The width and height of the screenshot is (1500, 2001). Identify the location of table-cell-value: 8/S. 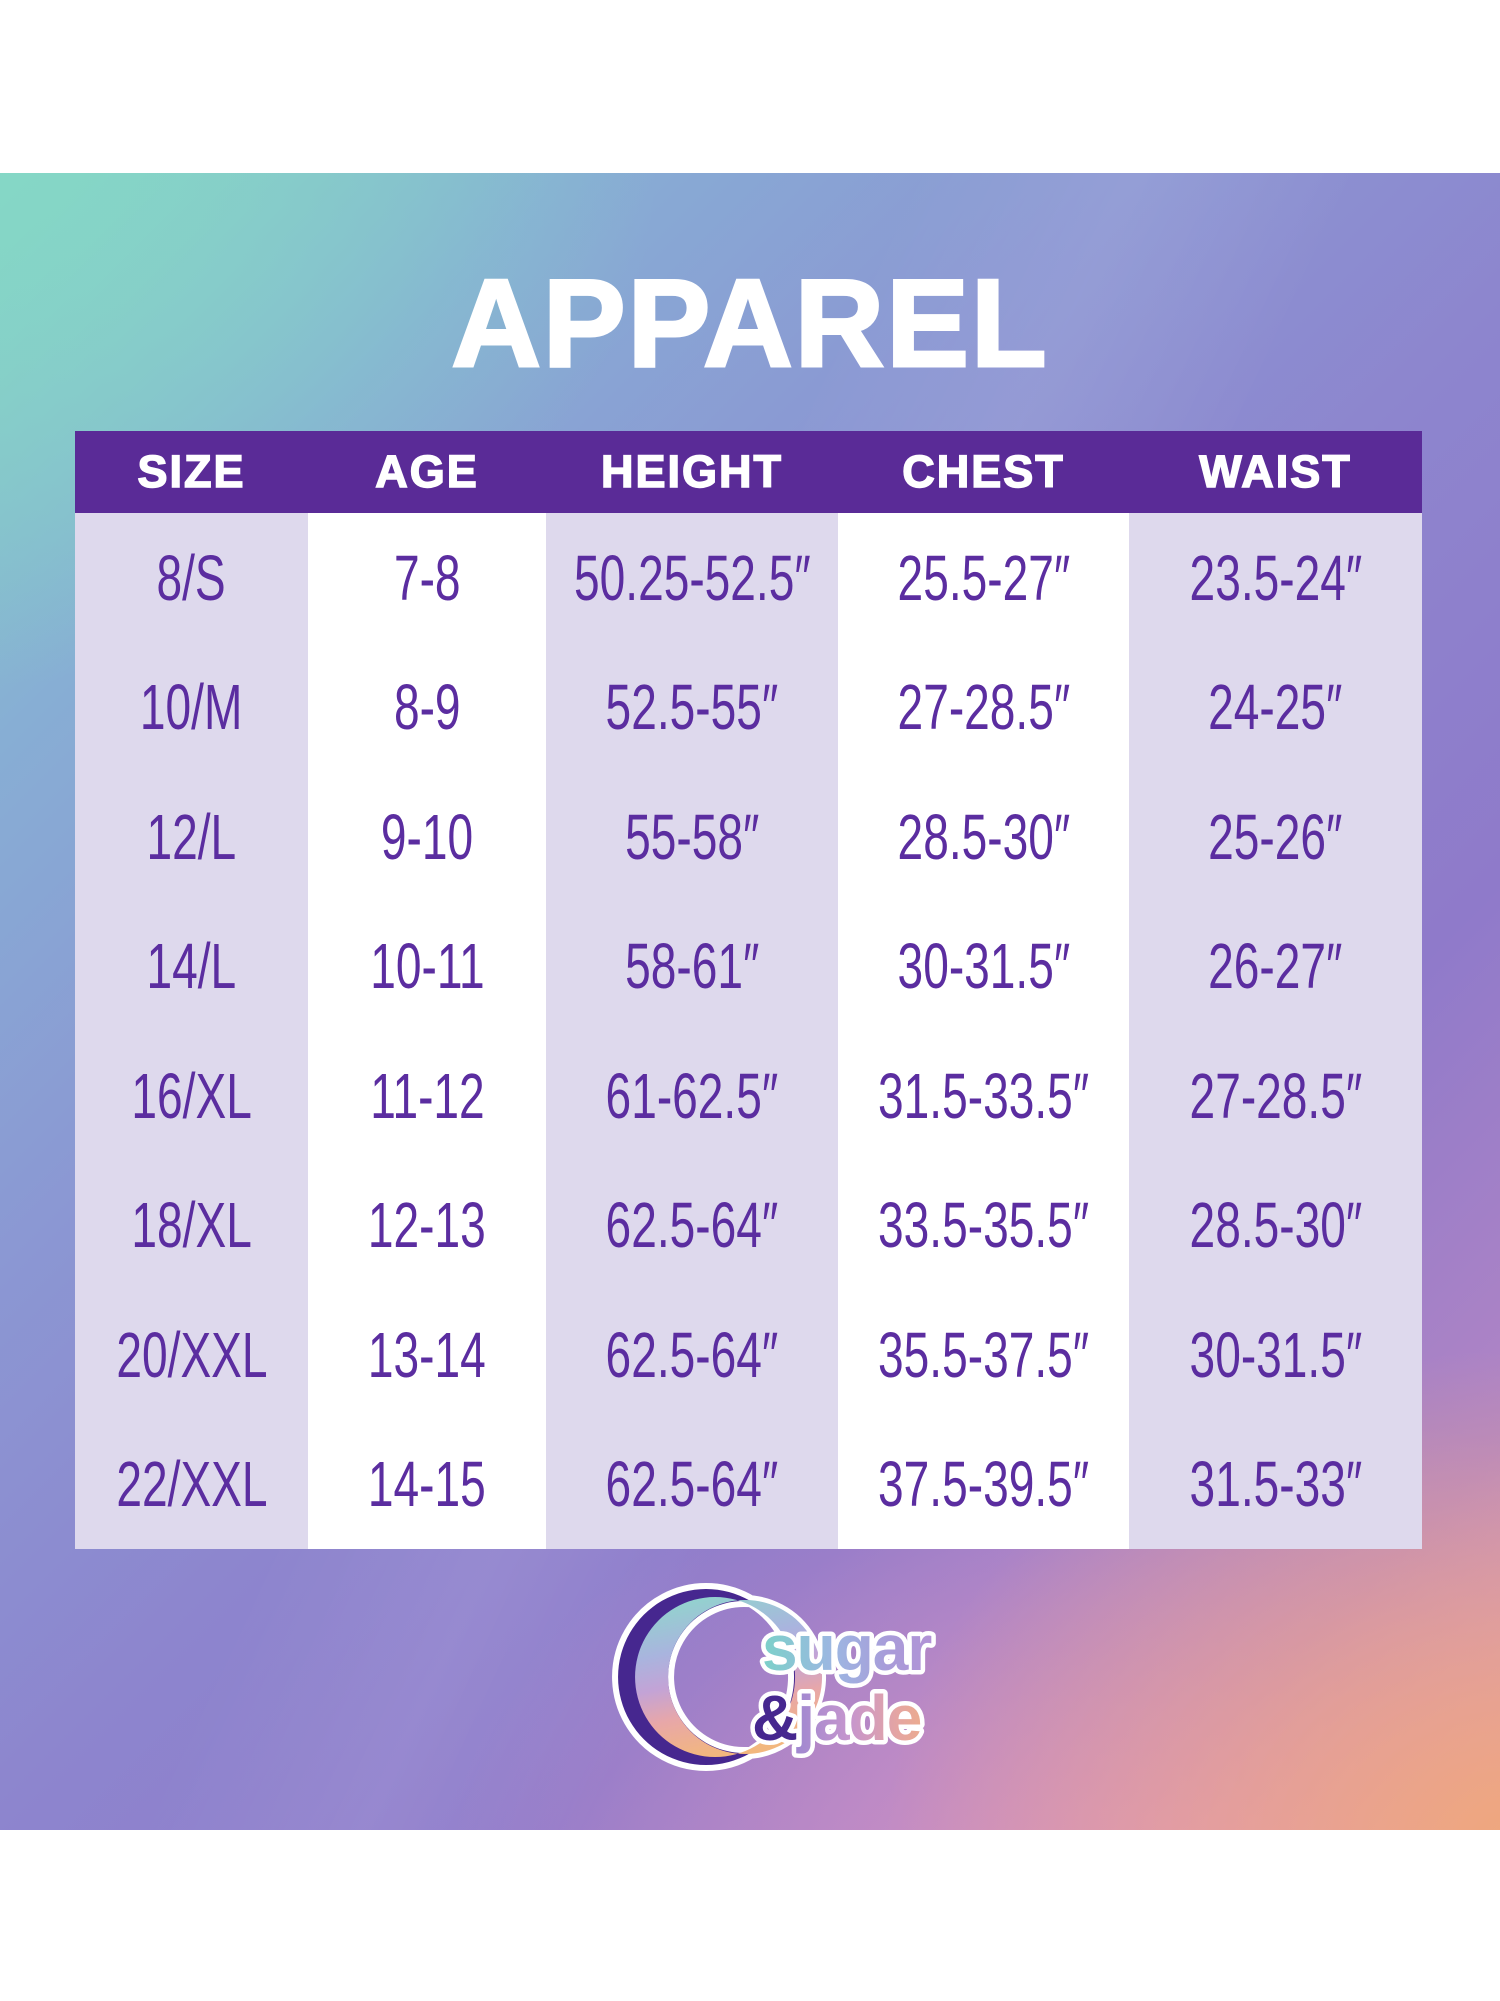
(191, 577).